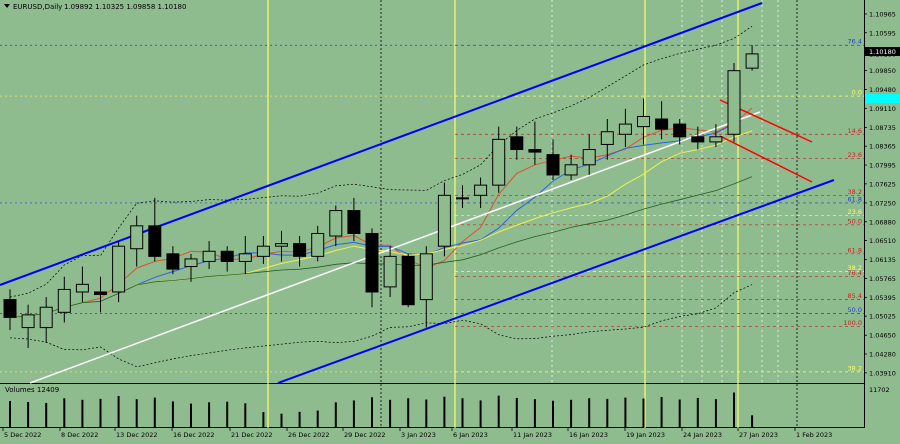 The width and height of the screenshot is (900, 444). Describe the element at coordinates (882, 355) in the screenshot. I see `price-tick-label: 1.04280` at that location.